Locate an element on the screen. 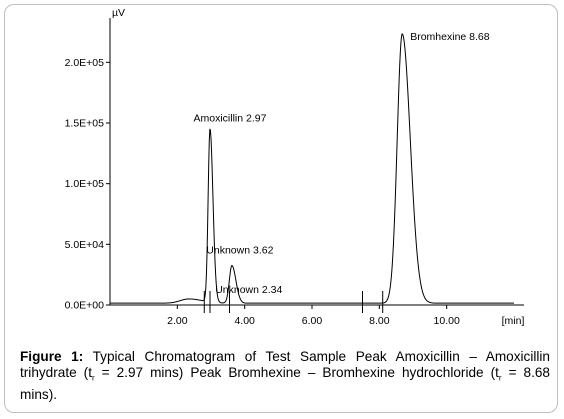 The image size is (564, 419). x-tick-label: 6.00 is located at coordinates (312, 321).